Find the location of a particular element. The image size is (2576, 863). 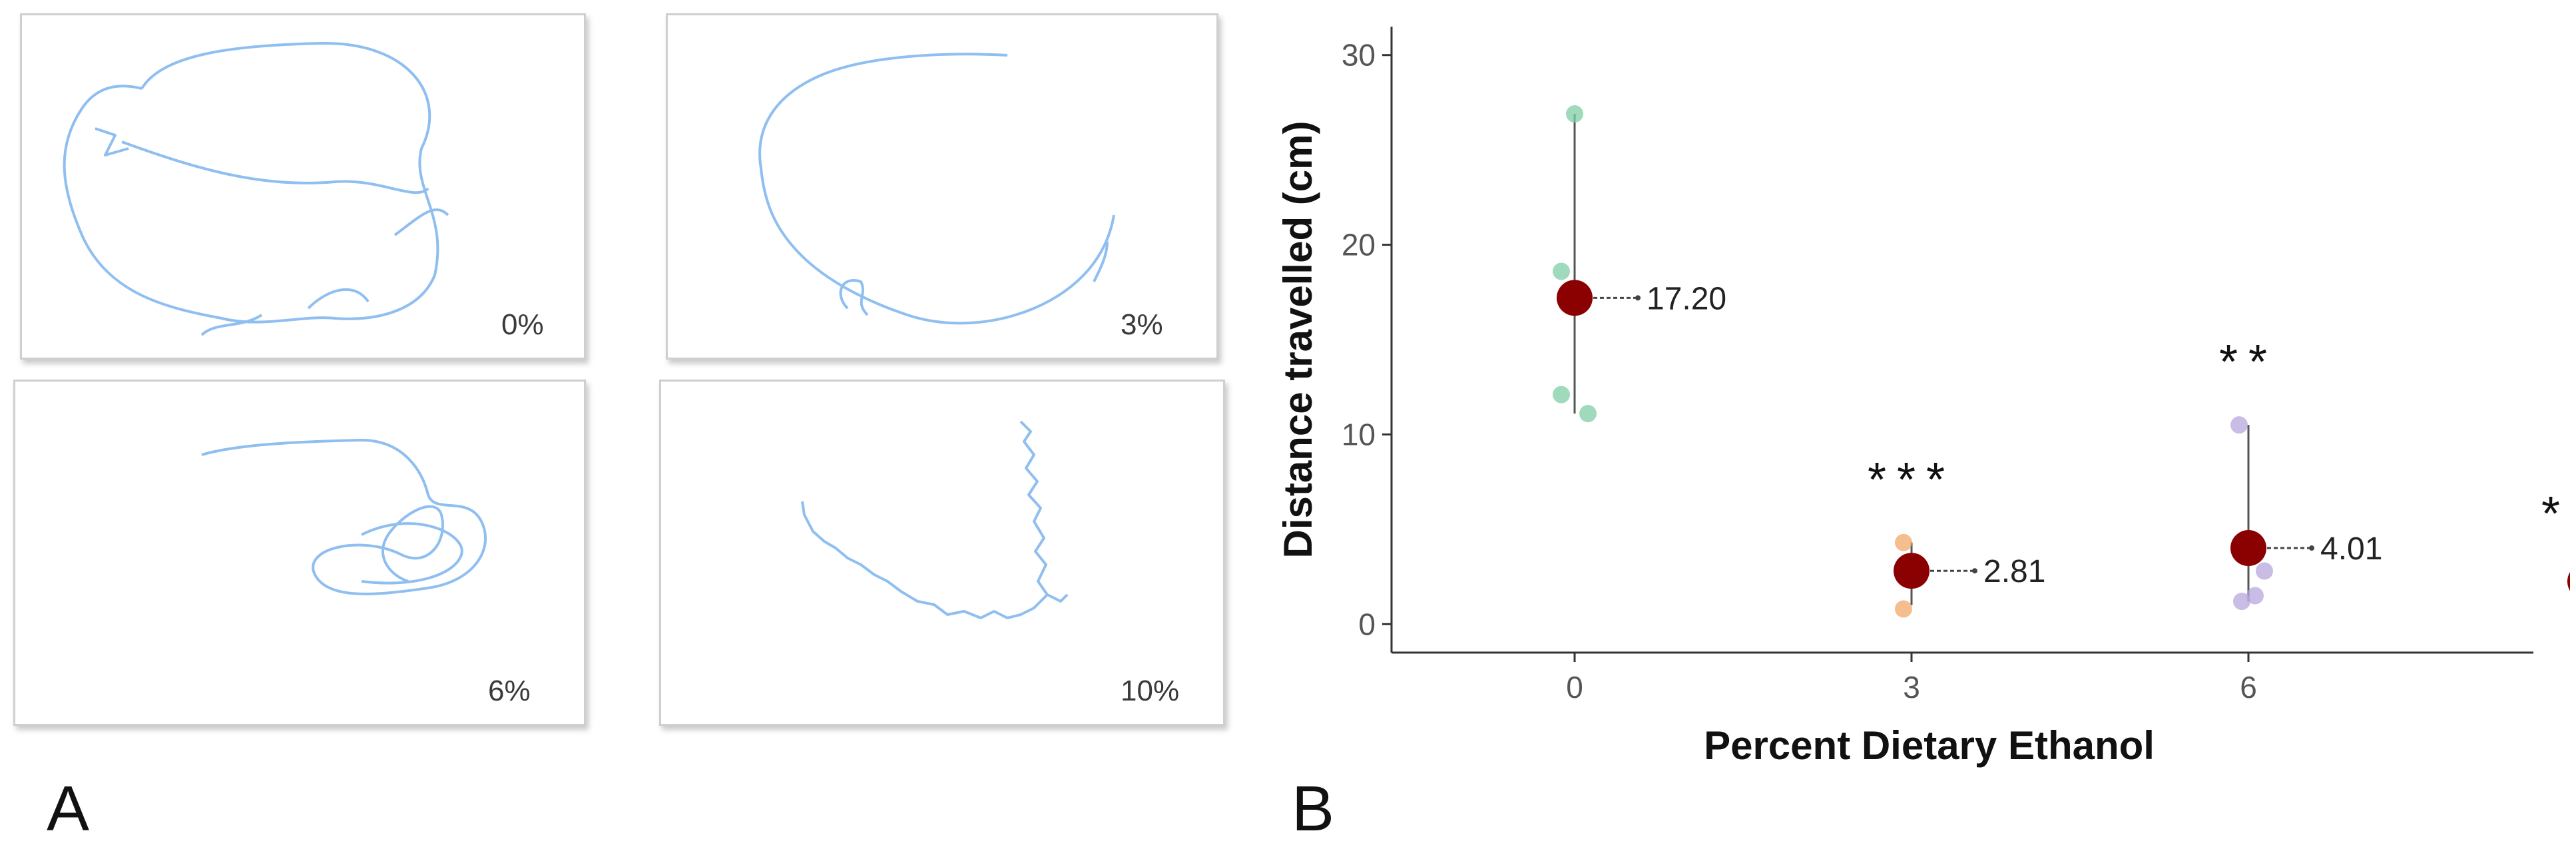

mean-label-3: 2.81 is located at coordinates (2014, 571).